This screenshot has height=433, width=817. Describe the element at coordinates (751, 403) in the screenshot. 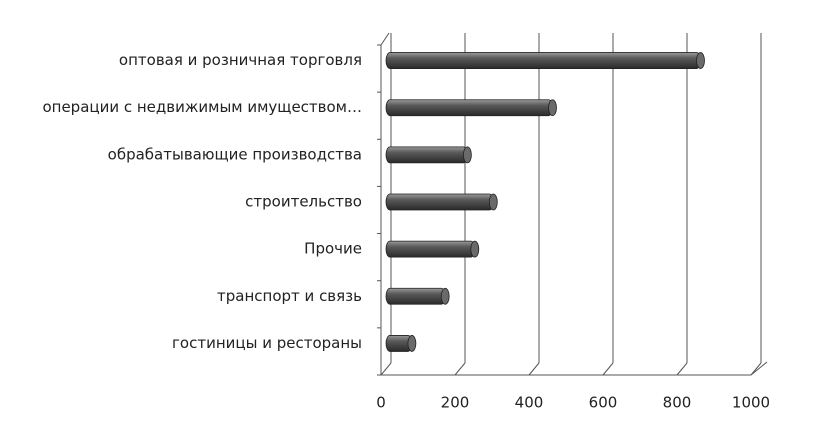

I see `x-tick-label: 1000` at that location.